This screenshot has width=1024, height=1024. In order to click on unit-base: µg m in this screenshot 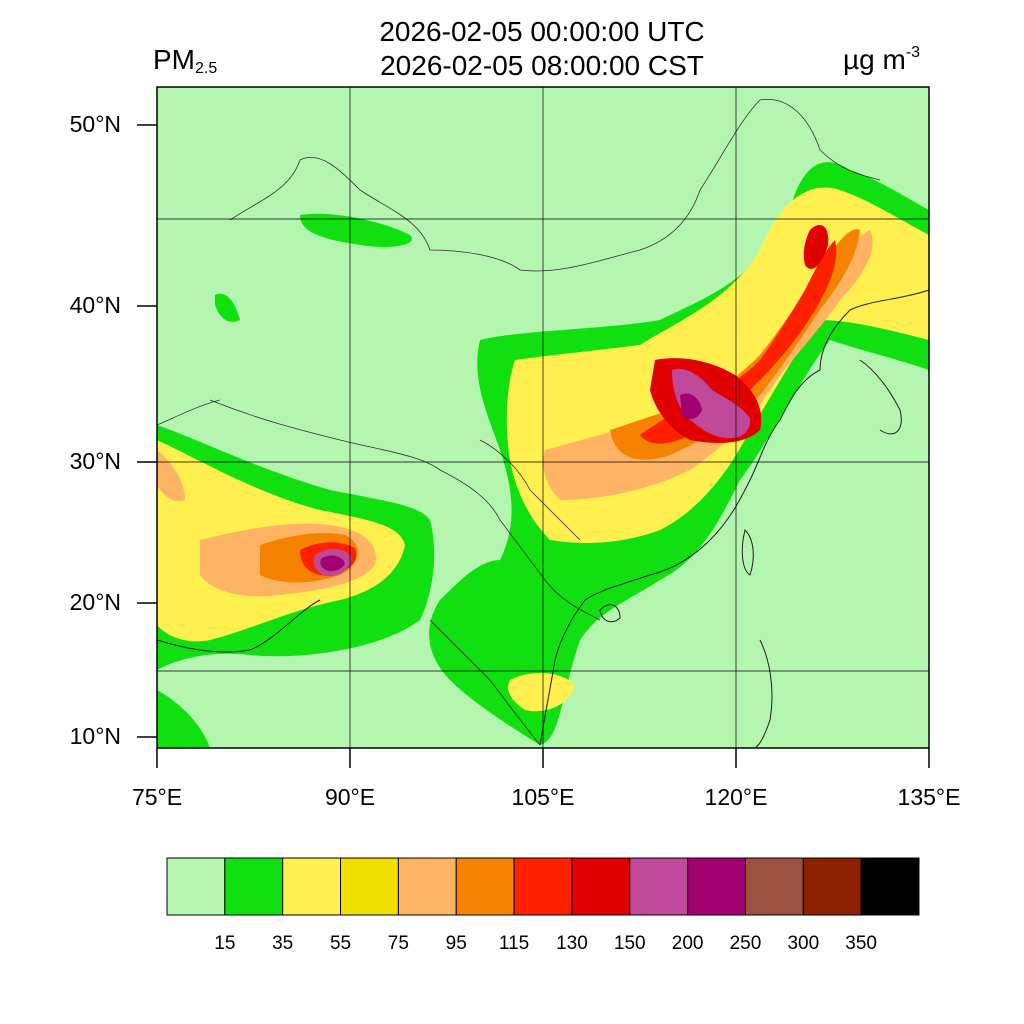, I will do `click(874, 59)`.